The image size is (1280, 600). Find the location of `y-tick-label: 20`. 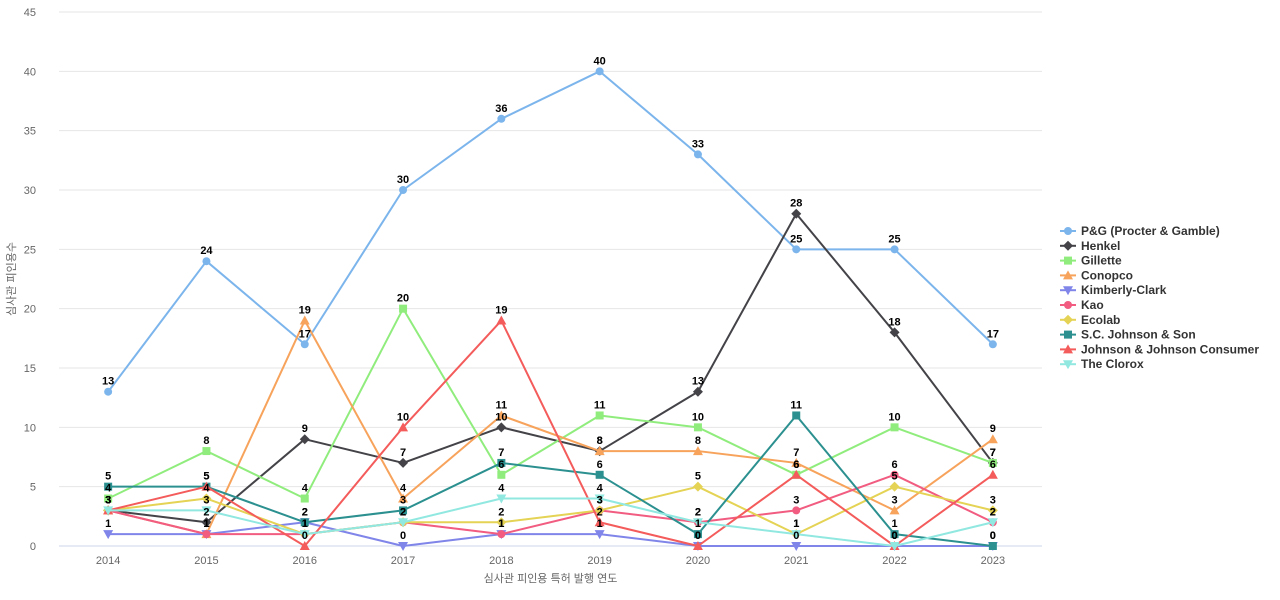

y-tick-label: 20 is located at coordinates (30, 310).